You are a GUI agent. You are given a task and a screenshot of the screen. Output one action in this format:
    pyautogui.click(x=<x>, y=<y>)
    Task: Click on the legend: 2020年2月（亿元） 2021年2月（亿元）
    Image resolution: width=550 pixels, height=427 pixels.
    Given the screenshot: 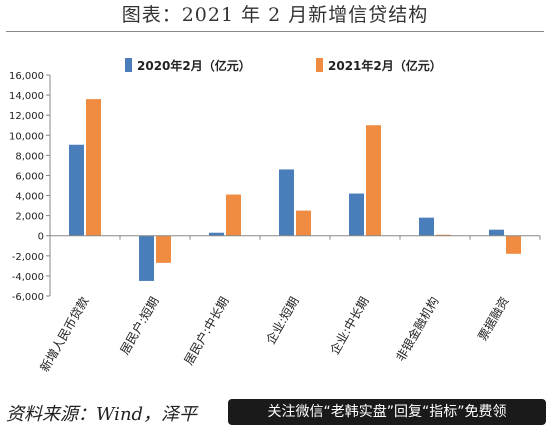 What is the action you would take?
    pyautogui.click(x=283, y=65)
    